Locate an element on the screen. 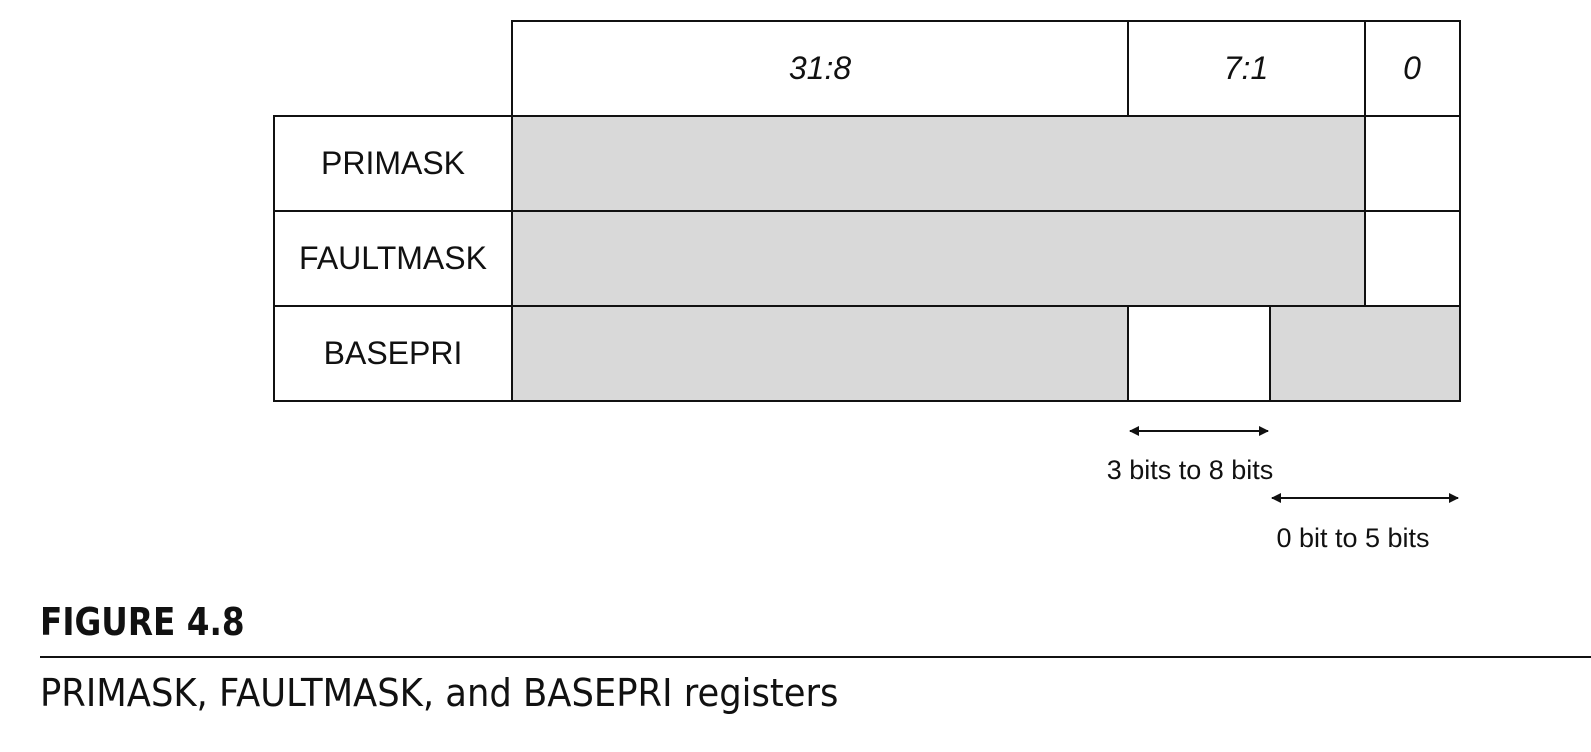  primask-label-cell is located at coordinates (393, 163).